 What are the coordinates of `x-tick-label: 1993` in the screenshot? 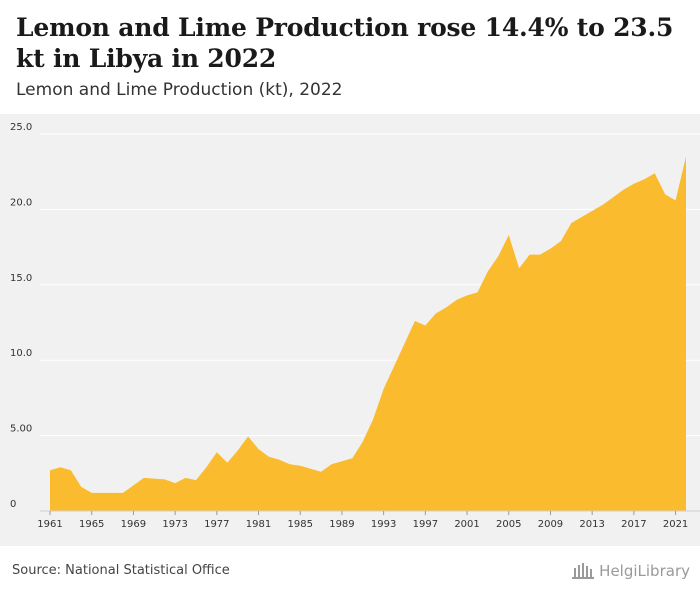 It's located at (383, 524).